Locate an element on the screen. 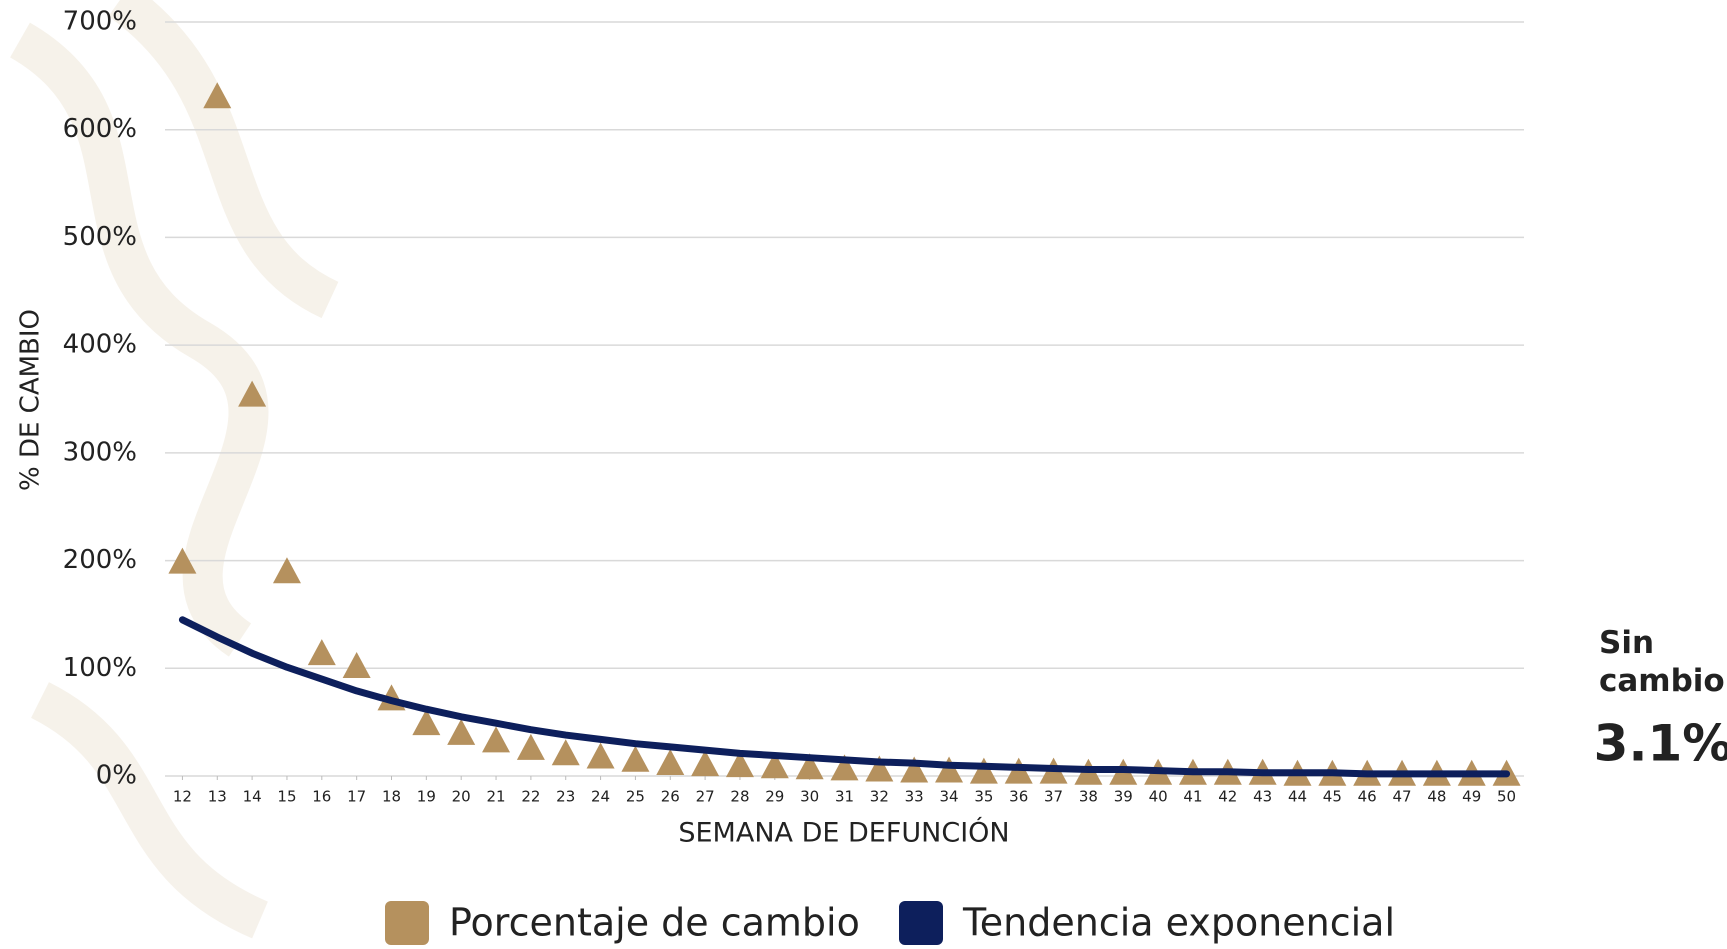 This screenshot has height=949, width=1727. x-tick-label: 18 is located at coordinates (391, 797).